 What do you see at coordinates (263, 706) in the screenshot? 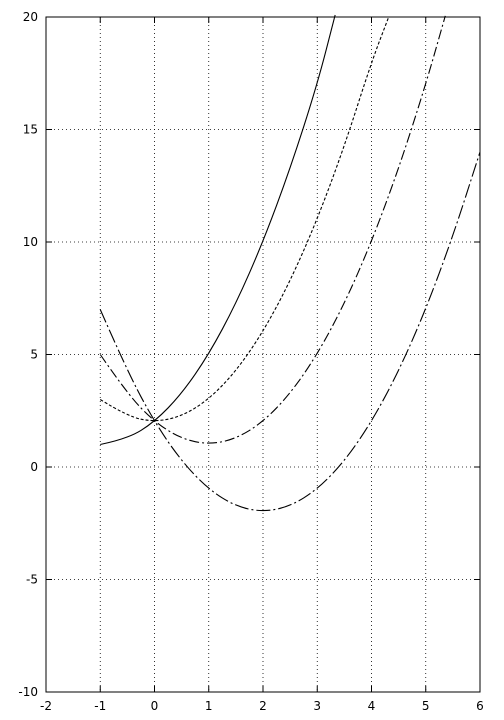
I see `x-tick-label: 2` at bounding box center [263, 706].